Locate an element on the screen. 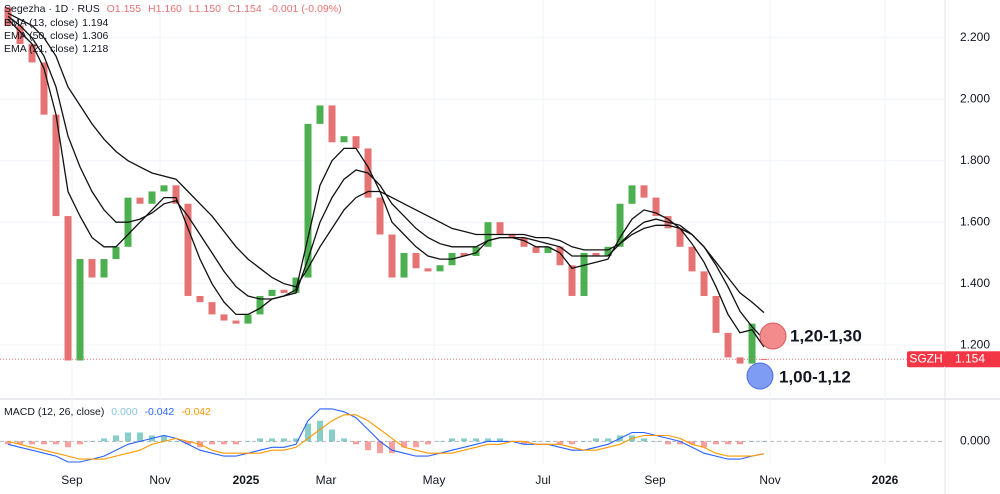  legend-value: -0.042 is located at coordinates (196, 412).